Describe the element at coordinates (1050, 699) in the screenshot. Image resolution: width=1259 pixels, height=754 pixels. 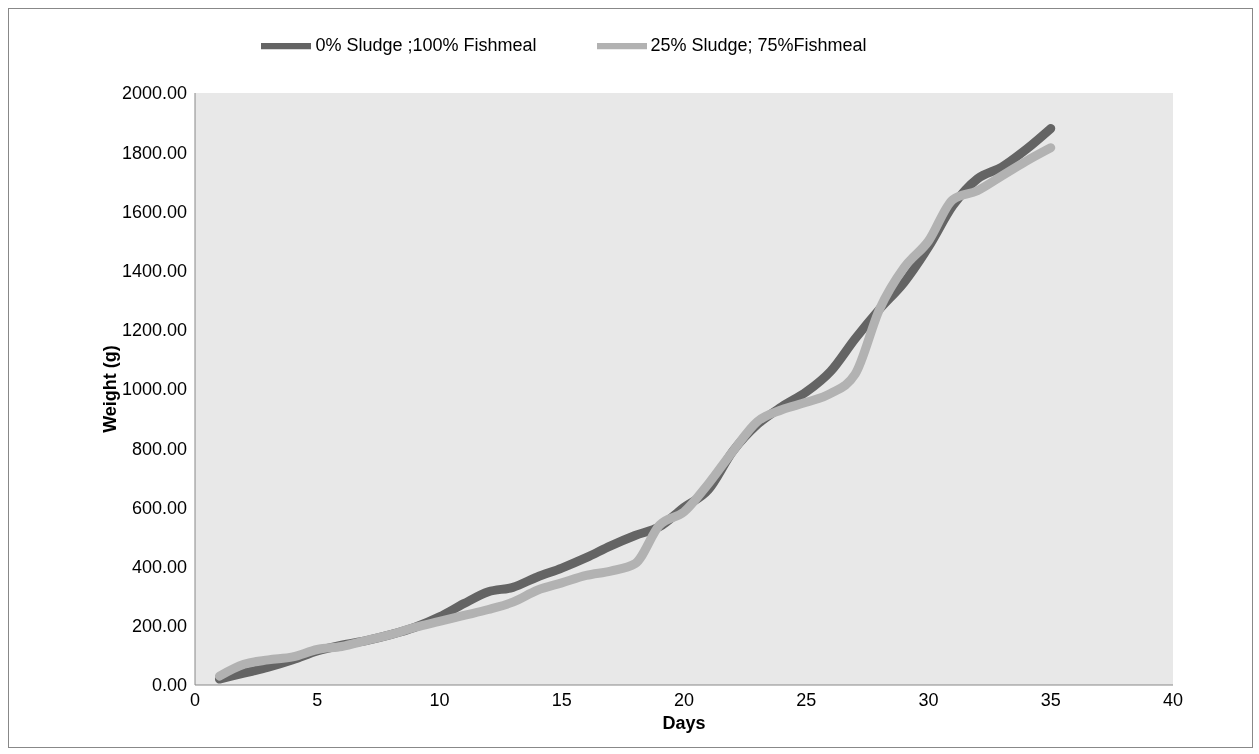
I see `x-tick-label: 35` at that location.